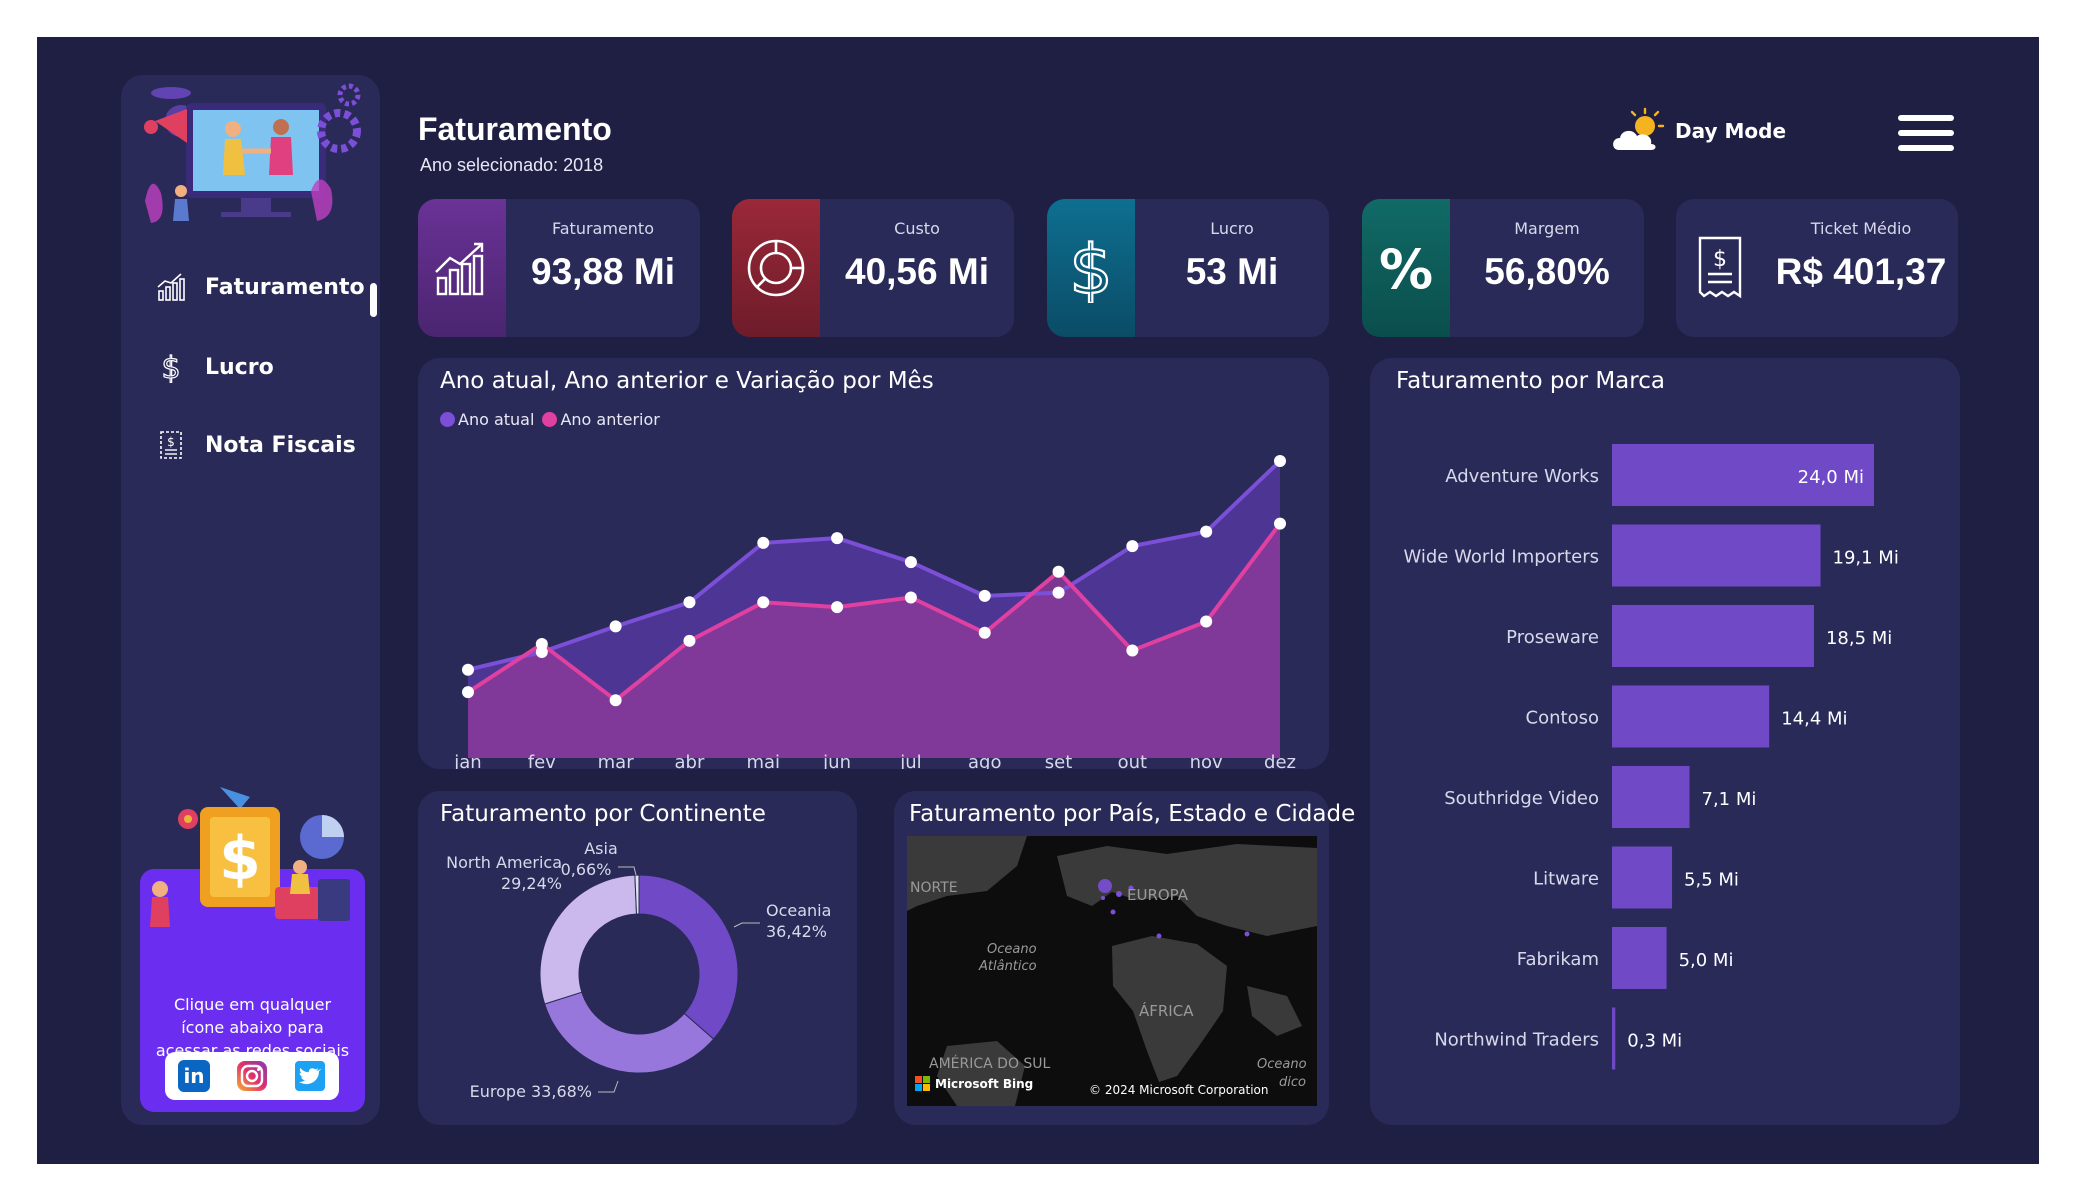 The image size is (2075, 1200). Describe the element at coordinates (1861, 271) in the screenshot. I see `kpi-value: R$ 401,37` at that location.